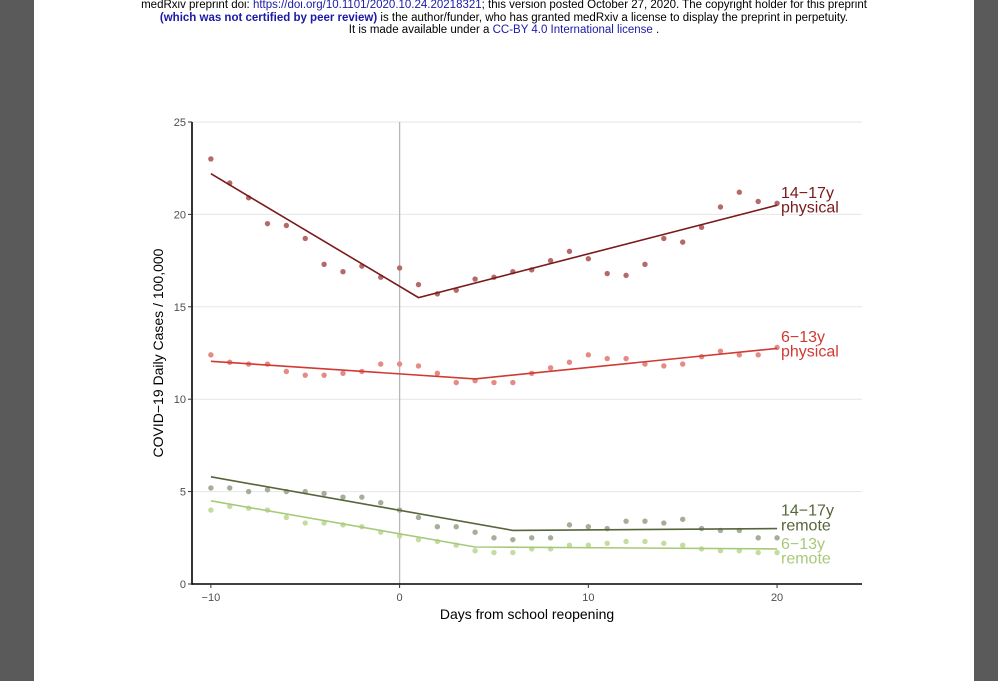 This screenshot has width=998, height=681. I want to click on y-tick-label-5: 25, so click(180, 123).